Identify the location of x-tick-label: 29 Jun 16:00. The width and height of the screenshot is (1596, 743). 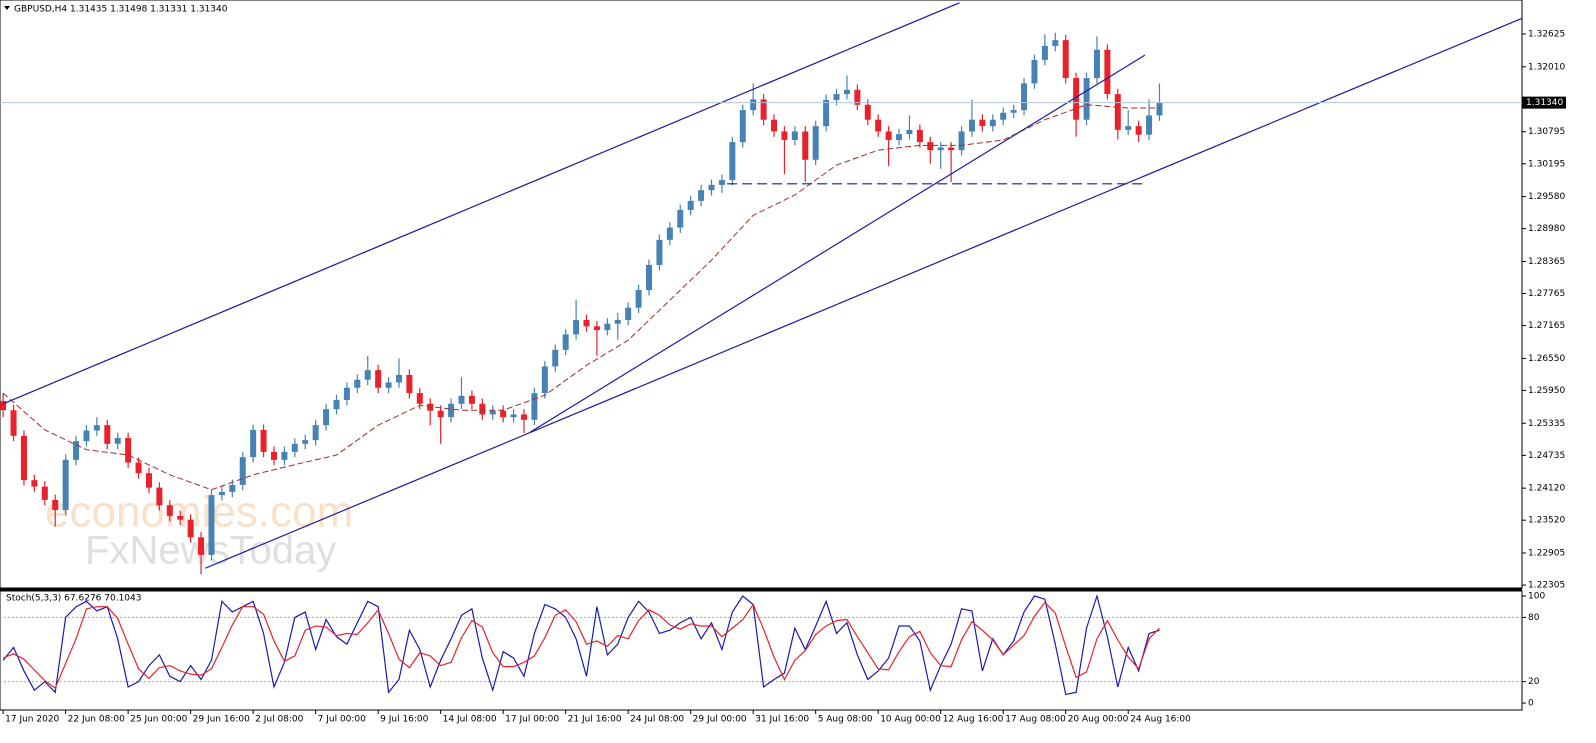
(221, 720).